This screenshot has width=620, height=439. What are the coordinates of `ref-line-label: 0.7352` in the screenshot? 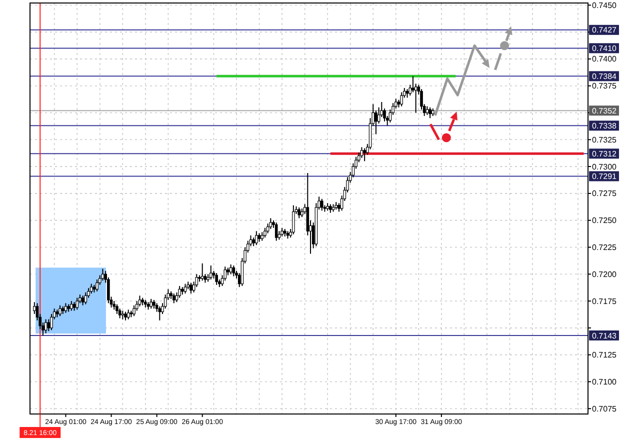 It's located at (605, 111).